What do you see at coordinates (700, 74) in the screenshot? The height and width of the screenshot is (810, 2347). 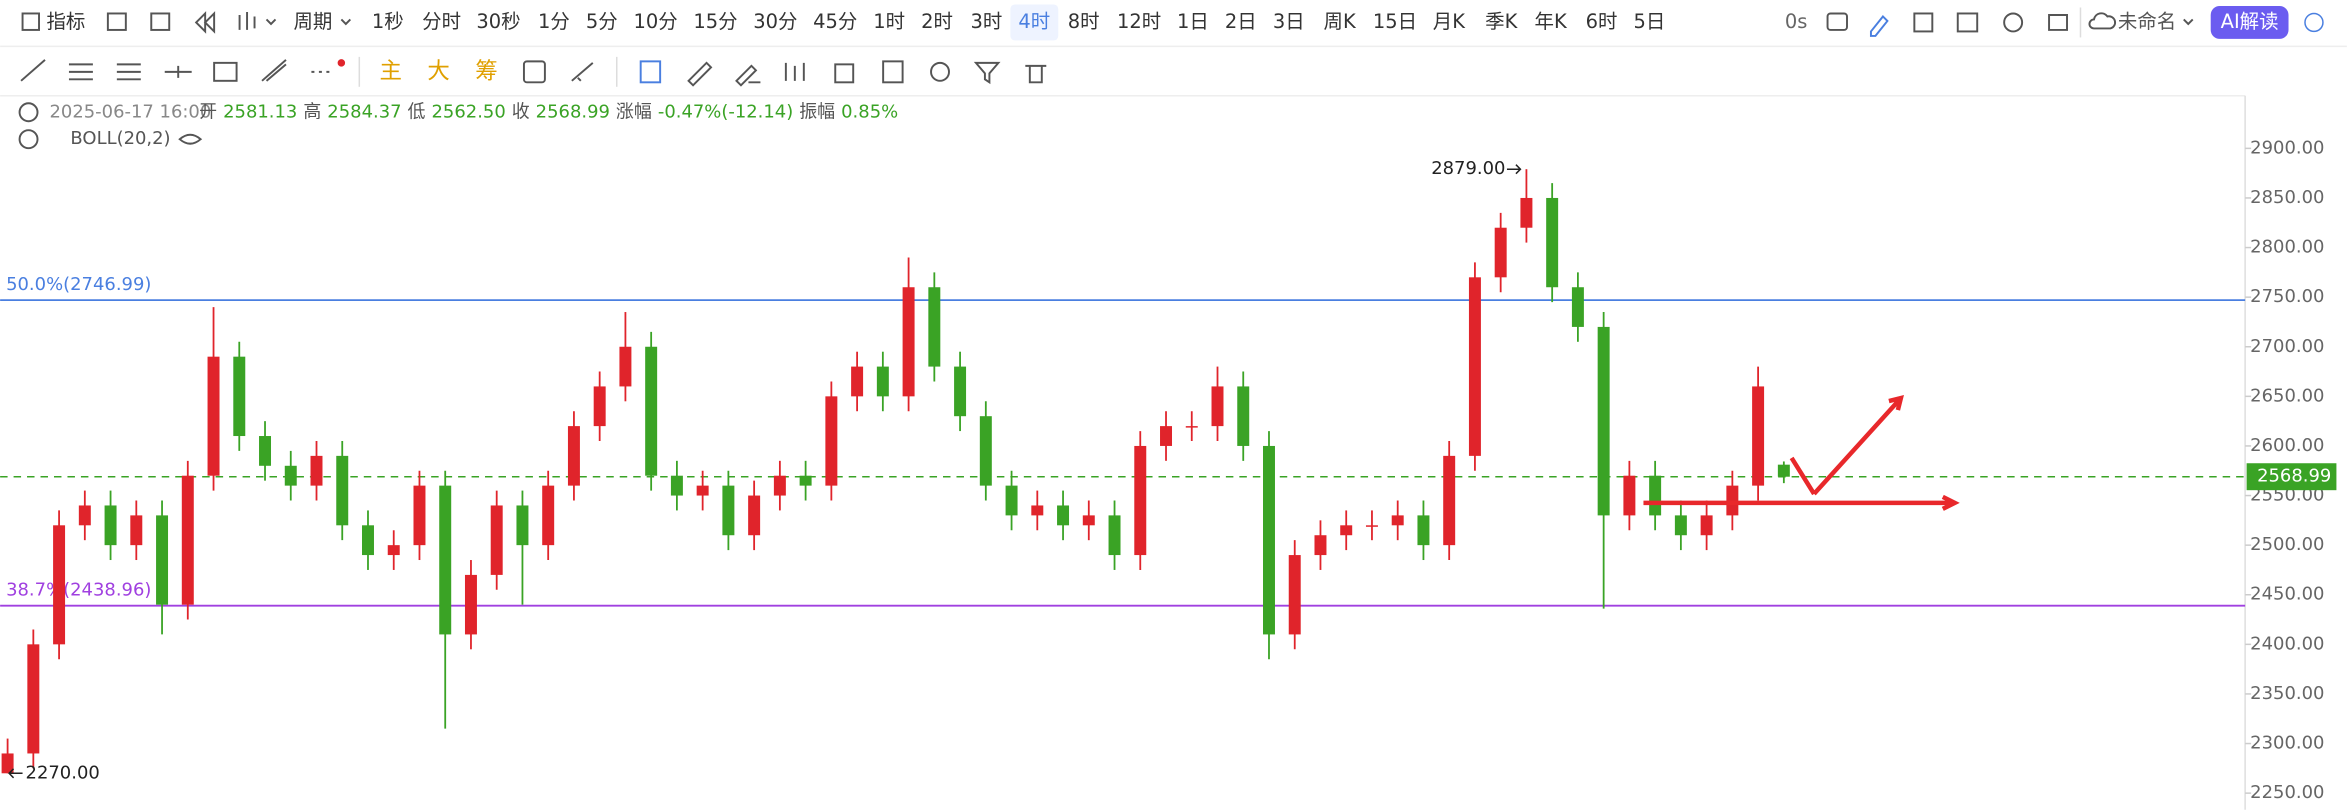 I see `ruler-tool` at bounding box center [700, 74].